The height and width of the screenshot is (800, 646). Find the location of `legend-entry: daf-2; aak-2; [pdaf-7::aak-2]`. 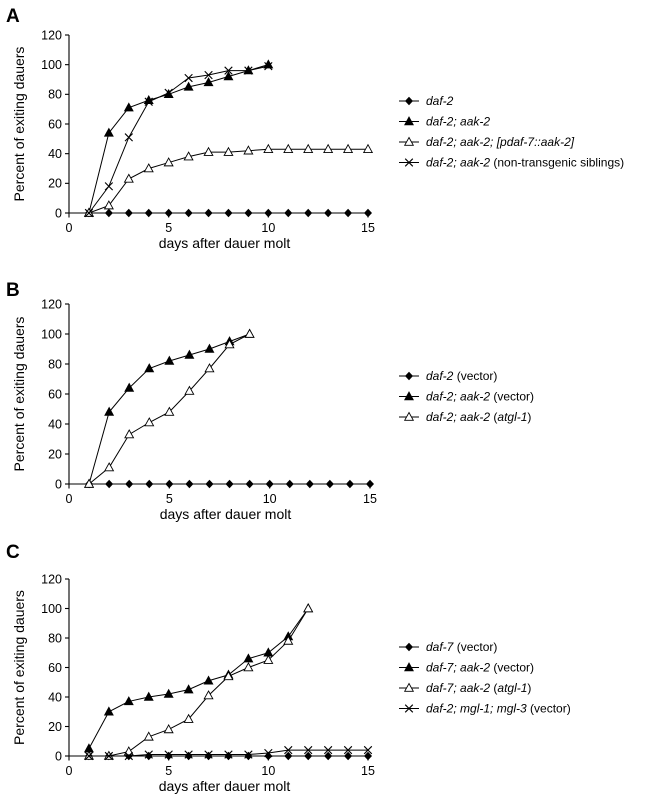

legend-entry: daf-2; aak-2; [pdaf-7::aak-2] is located at coordinates (487, 142).